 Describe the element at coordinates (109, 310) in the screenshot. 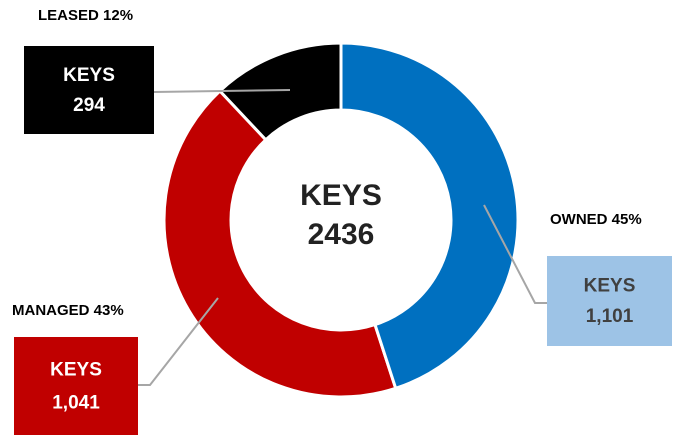

I see `percent-label: 43%` at that location.